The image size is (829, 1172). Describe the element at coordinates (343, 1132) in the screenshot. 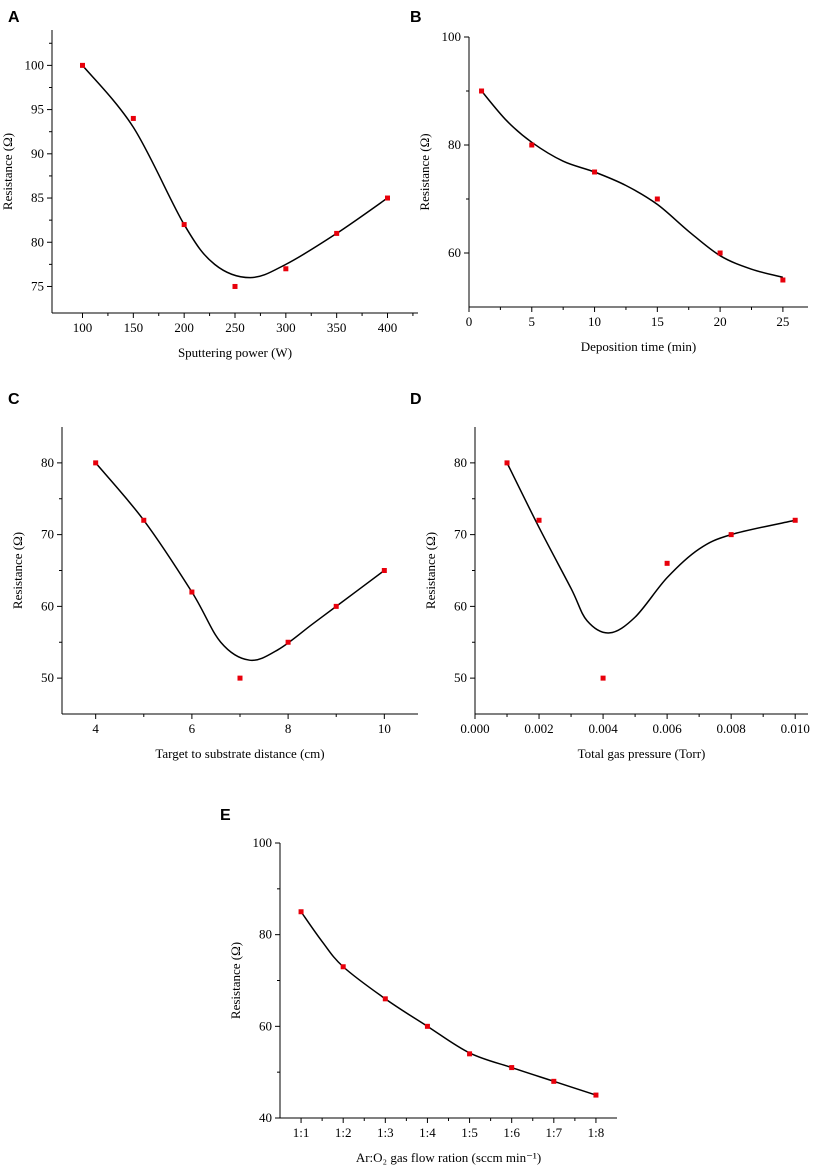

I see `chart-e-x-tick-label: 1:2` at that location.